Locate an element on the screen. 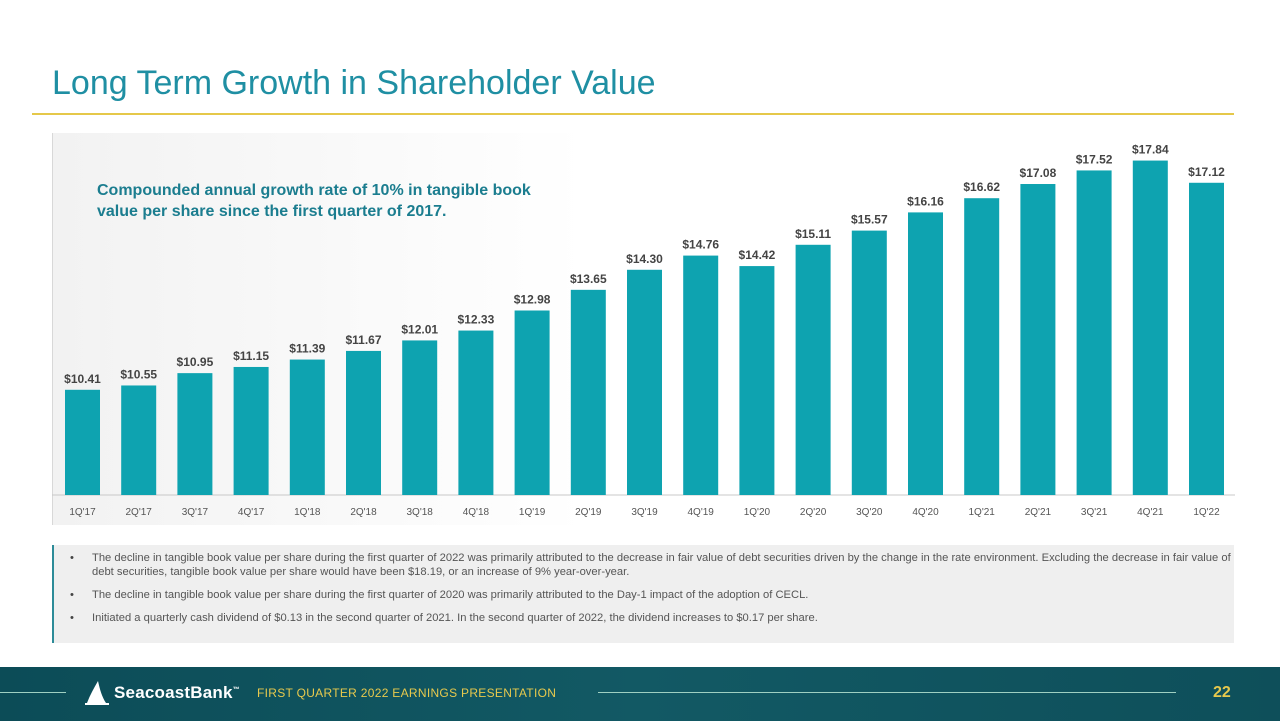 This screenshot has width=1280, height=721. data-label: $14.76 is located at coordinates (700, 245).